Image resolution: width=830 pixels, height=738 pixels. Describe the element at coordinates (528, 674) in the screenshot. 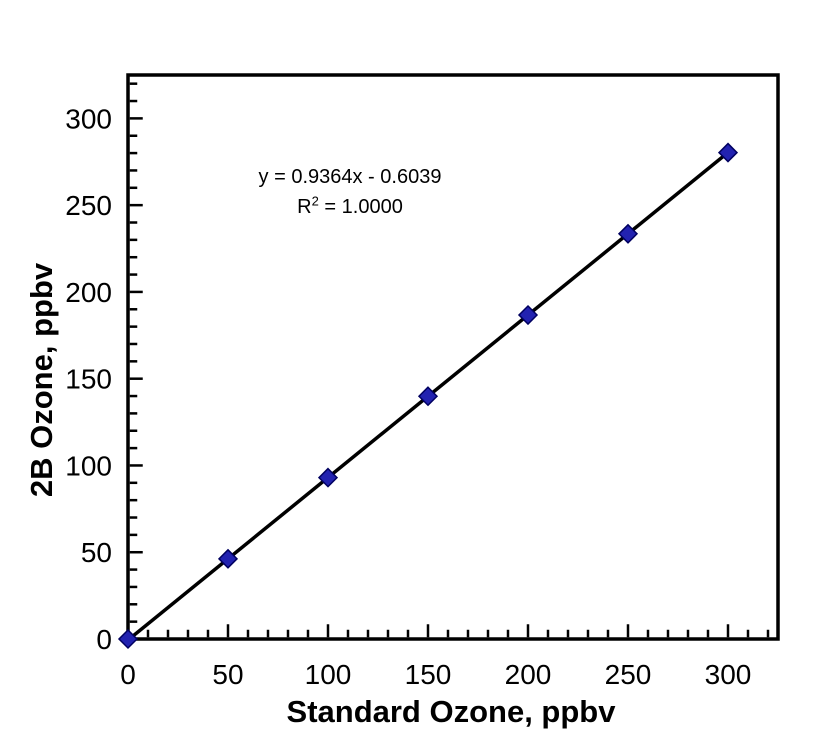

I see `x-tick-label: 200` at that location.